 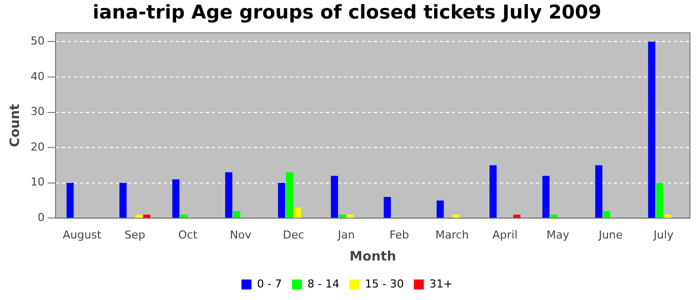 I want to click on x-tick-label: April, so click(x=505, y=235).